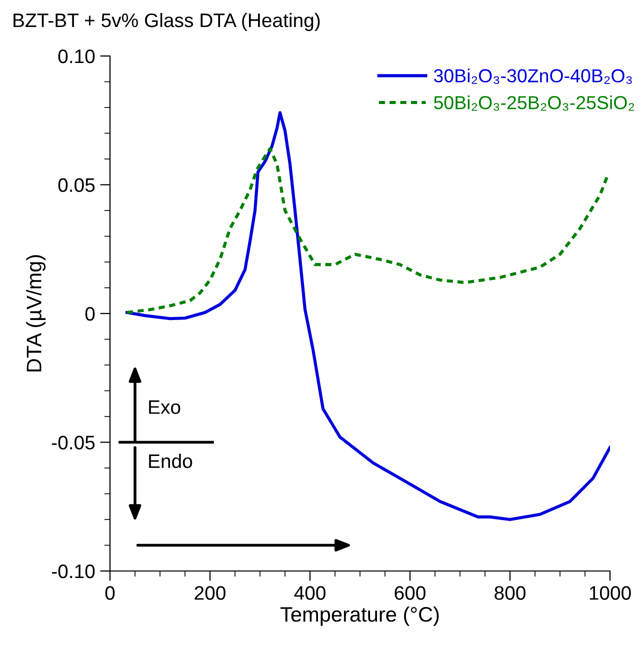  Describe the element at coordinates (73, 571) in the screenshot. I see `y-tick-label: -0.10` at that location.